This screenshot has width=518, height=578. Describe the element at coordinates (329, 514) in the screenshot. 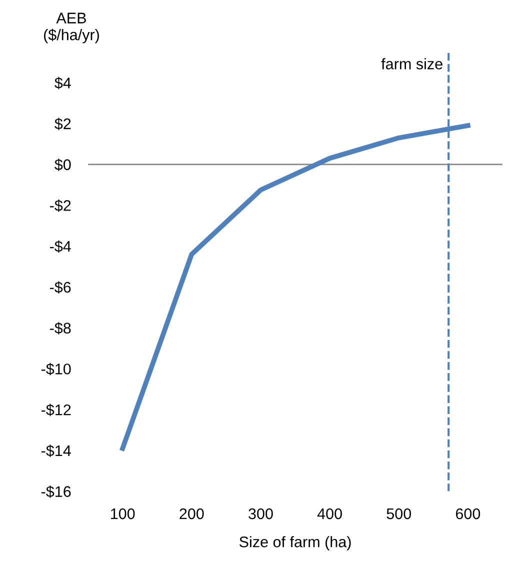

I see `x-tick-label: 400` at that location.